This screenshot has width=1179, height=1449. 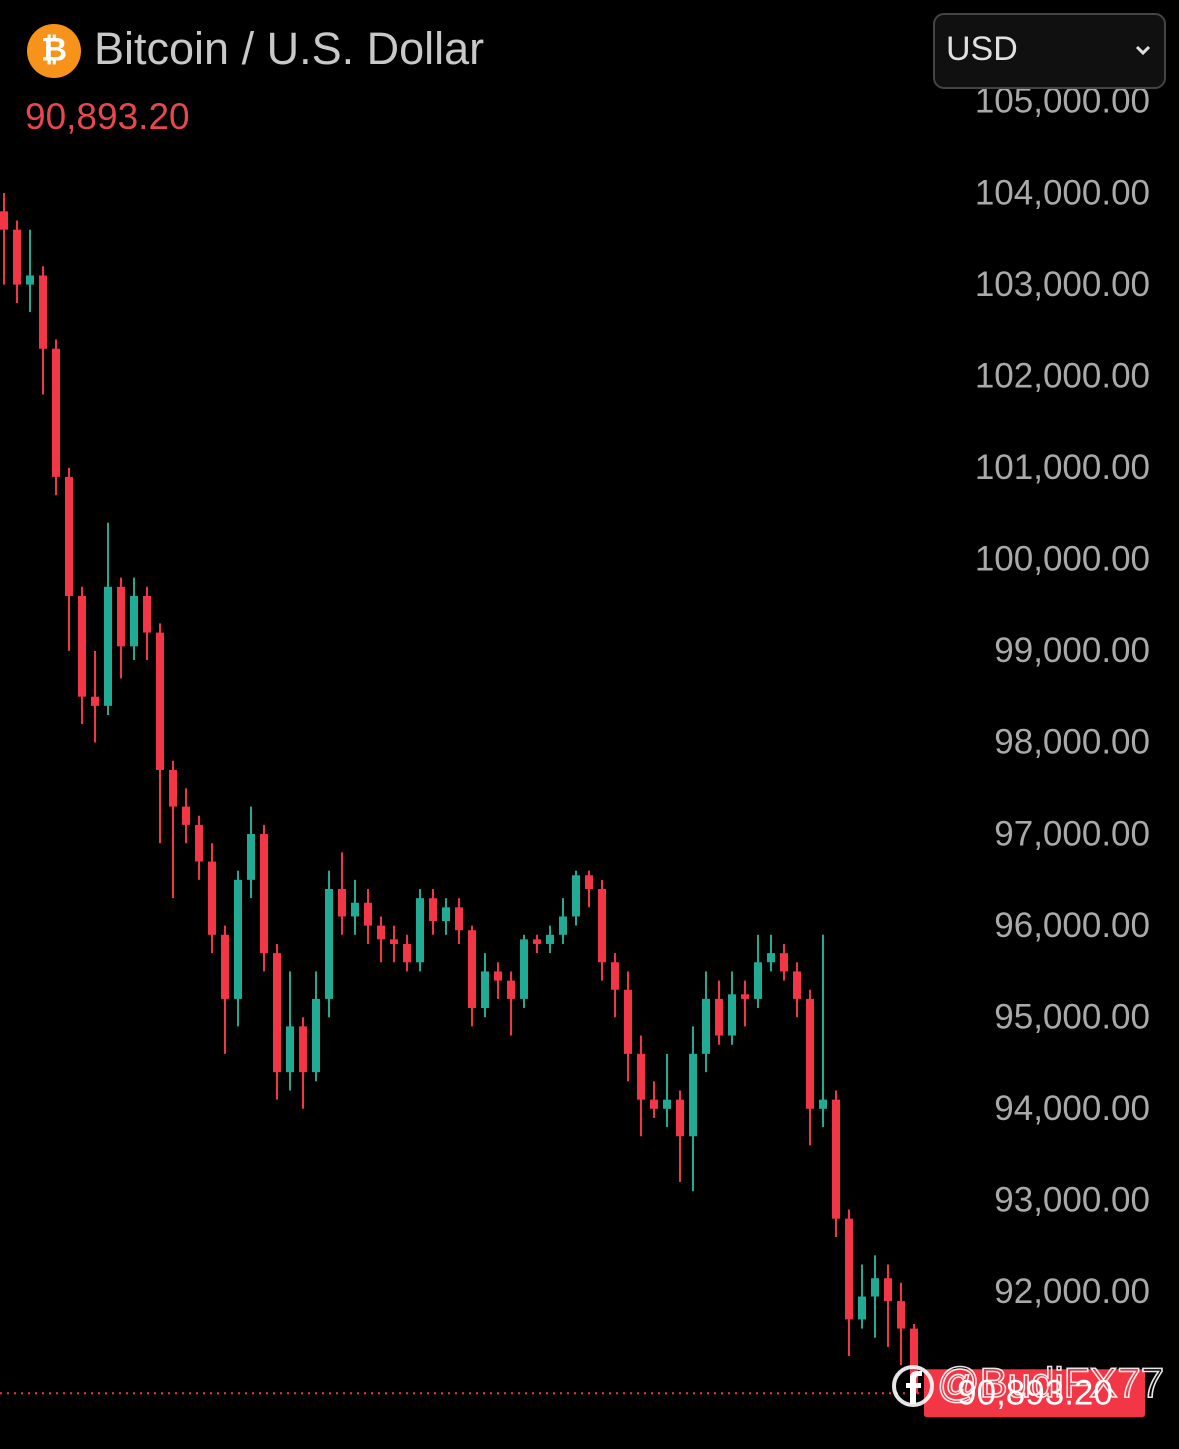 I want to click on facebook-glyph, so click(x=914, y=1387).